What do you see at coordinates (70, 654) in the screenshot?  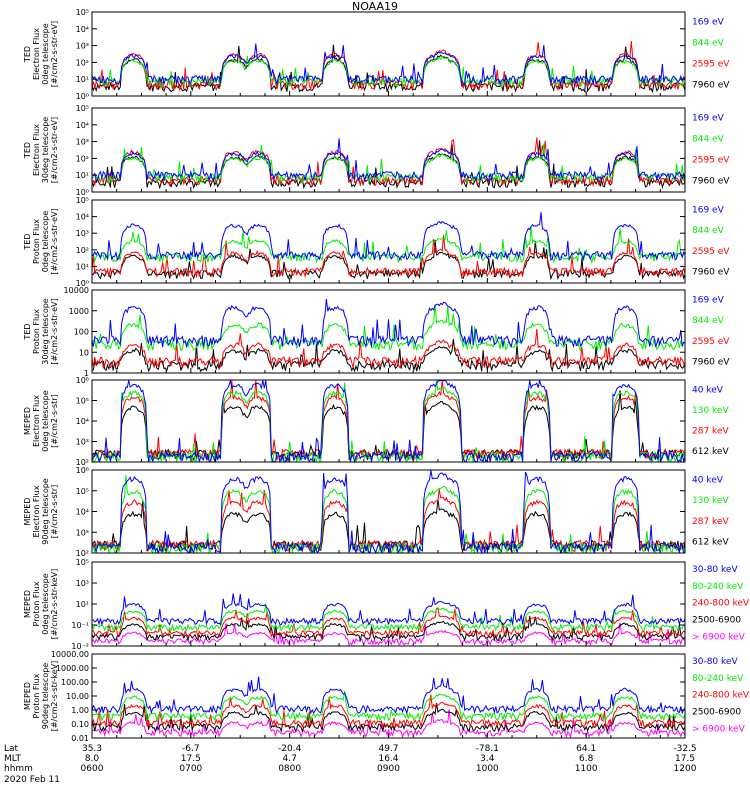 I see `y-tick-label: 10000.00` at bounding box center [70, 654].